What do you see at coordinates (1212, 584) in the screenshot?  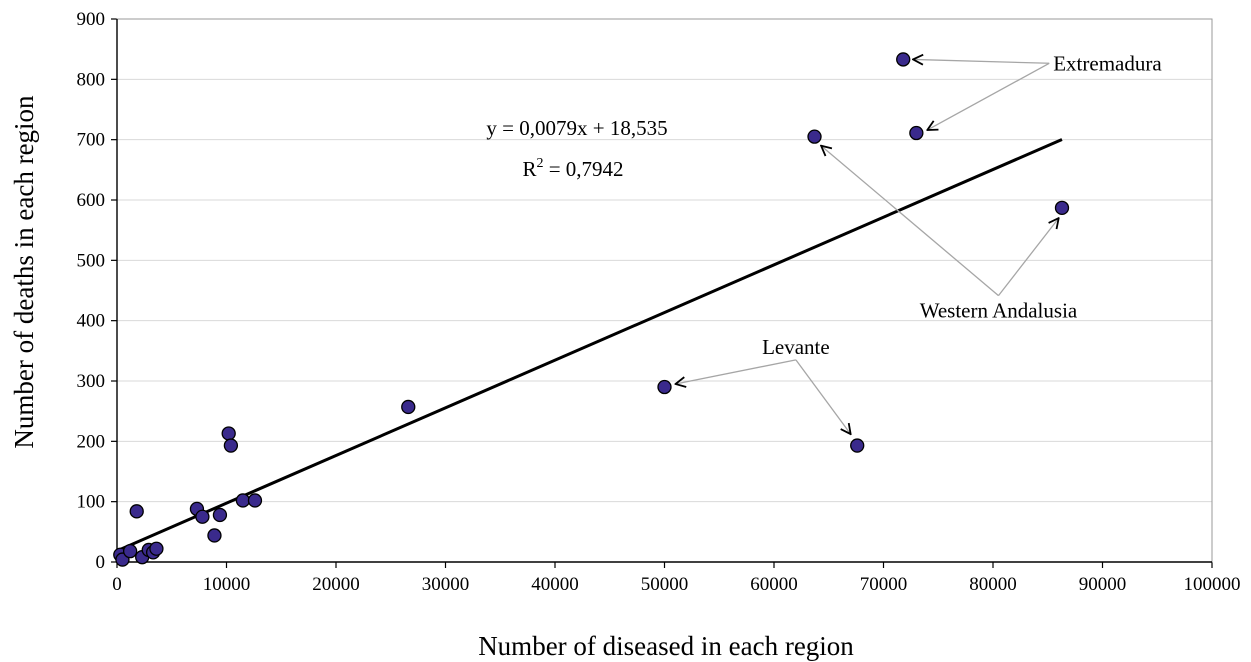 I see `x-tick-label: 100000` at bounding box center [1212, 584].